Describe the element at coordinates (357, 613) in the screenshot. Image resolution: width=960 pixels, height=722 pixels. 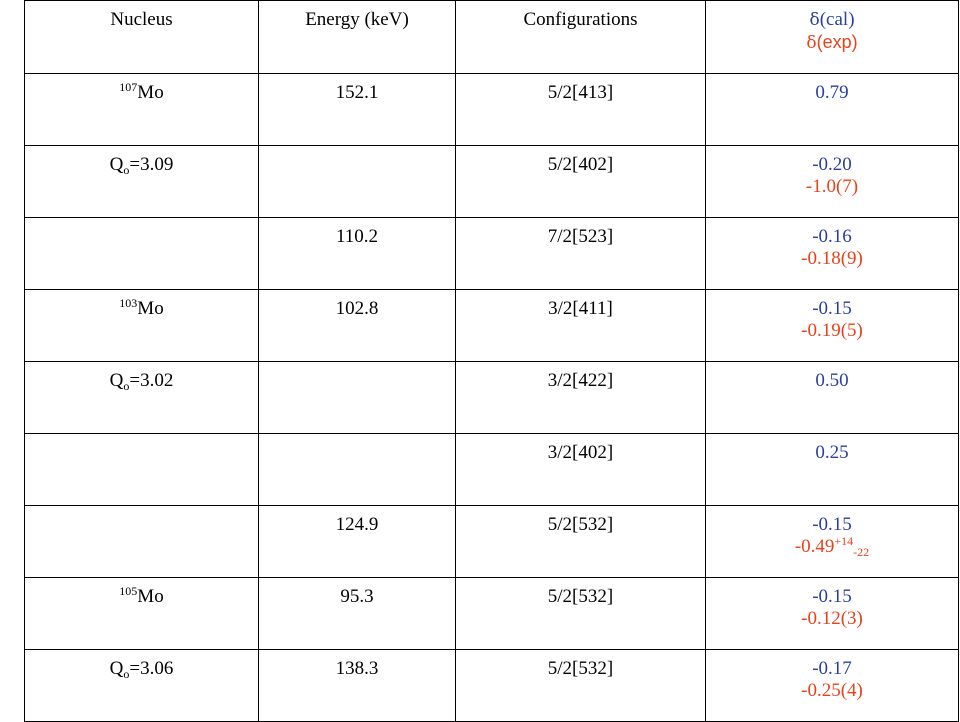
I see `energy-cell: 95.3` at that location.